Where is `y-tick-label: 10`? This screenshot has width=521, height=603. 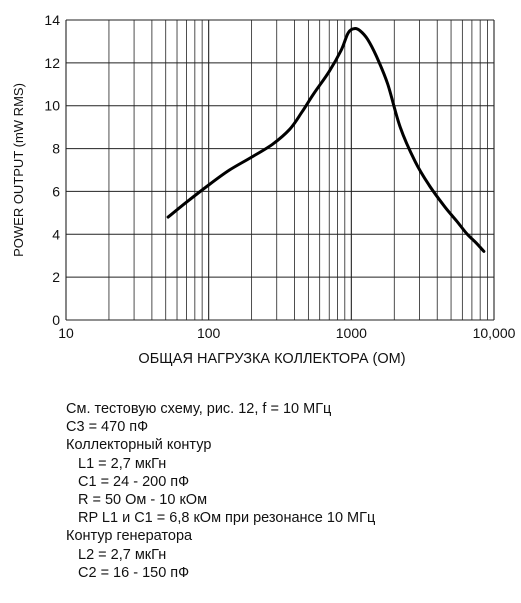
y-tick-label: 10 is located at coordinates (52, 106).